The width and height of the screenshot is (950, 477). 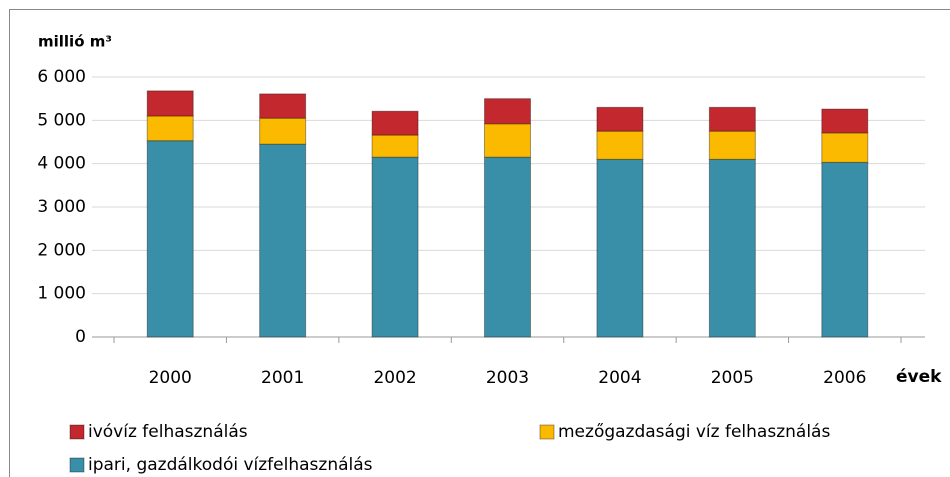 I want to click on legend-label: ipari, gazdálkodói vízfelhasználás, so click(x=230, y=465).